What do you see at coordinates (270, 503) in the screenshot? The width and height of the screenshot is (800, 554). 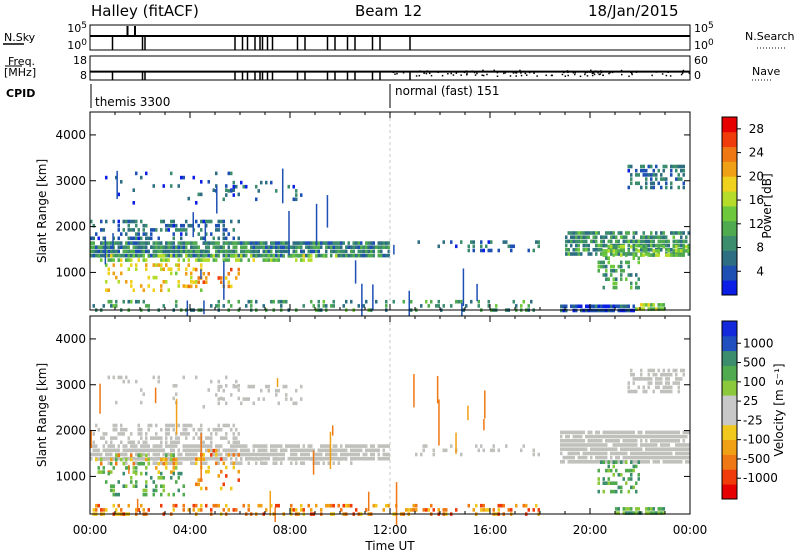 I see `scatter-streak` at bounding box center [270, 503].